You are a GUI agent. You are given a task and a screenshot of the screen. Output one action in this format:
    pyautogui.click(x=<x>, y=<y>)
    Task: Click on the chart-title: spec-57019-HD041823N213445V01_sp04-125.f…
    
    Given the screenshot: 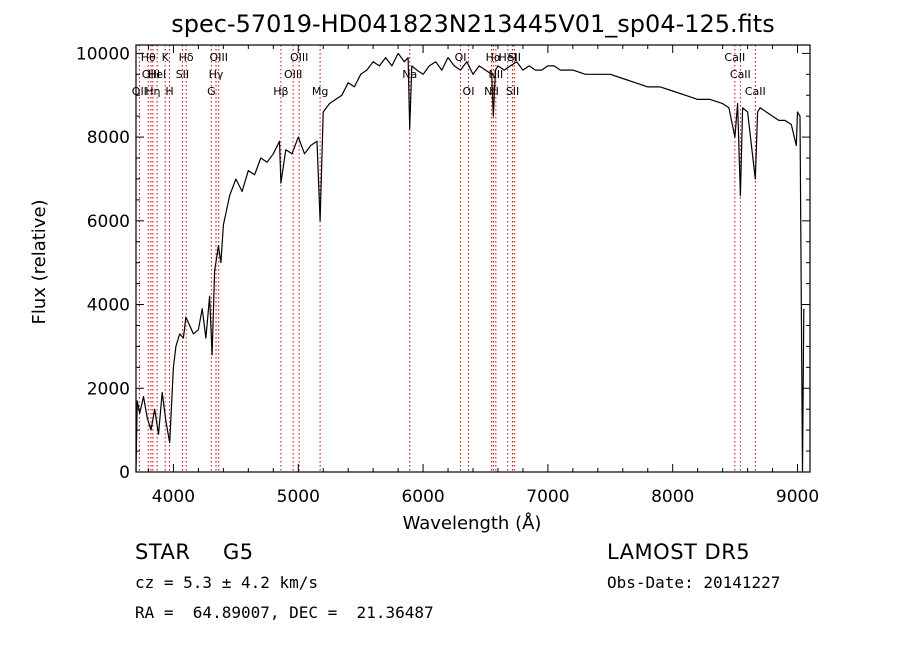 What is the action you would take?
    pyautogui.click(x=472, y=24)
    